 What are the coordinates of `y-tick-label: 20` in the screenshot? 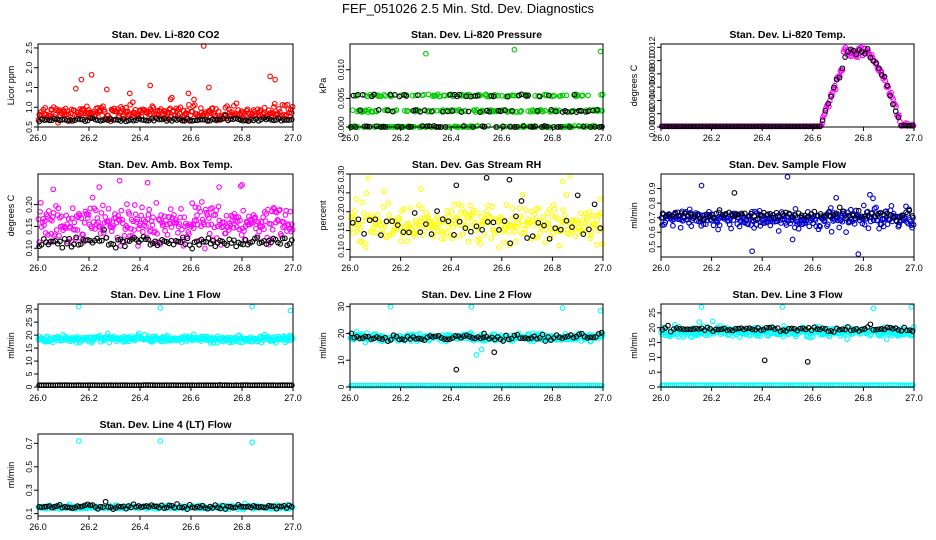 It's located at (341, 333).